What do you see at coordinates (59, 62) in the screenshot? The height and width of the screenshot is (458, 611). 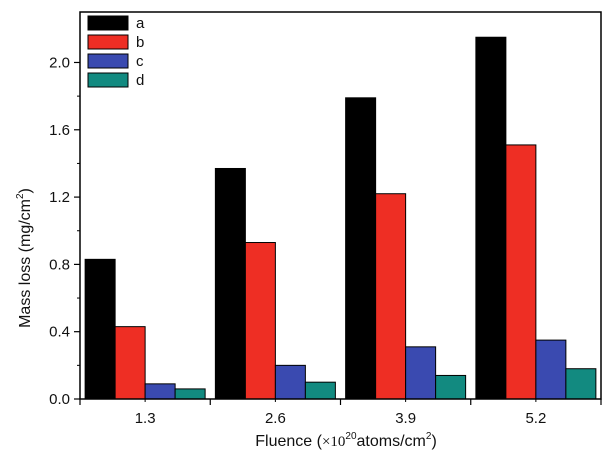 I see `y-tick-label: 2.0` at bounding box center [59, 62].